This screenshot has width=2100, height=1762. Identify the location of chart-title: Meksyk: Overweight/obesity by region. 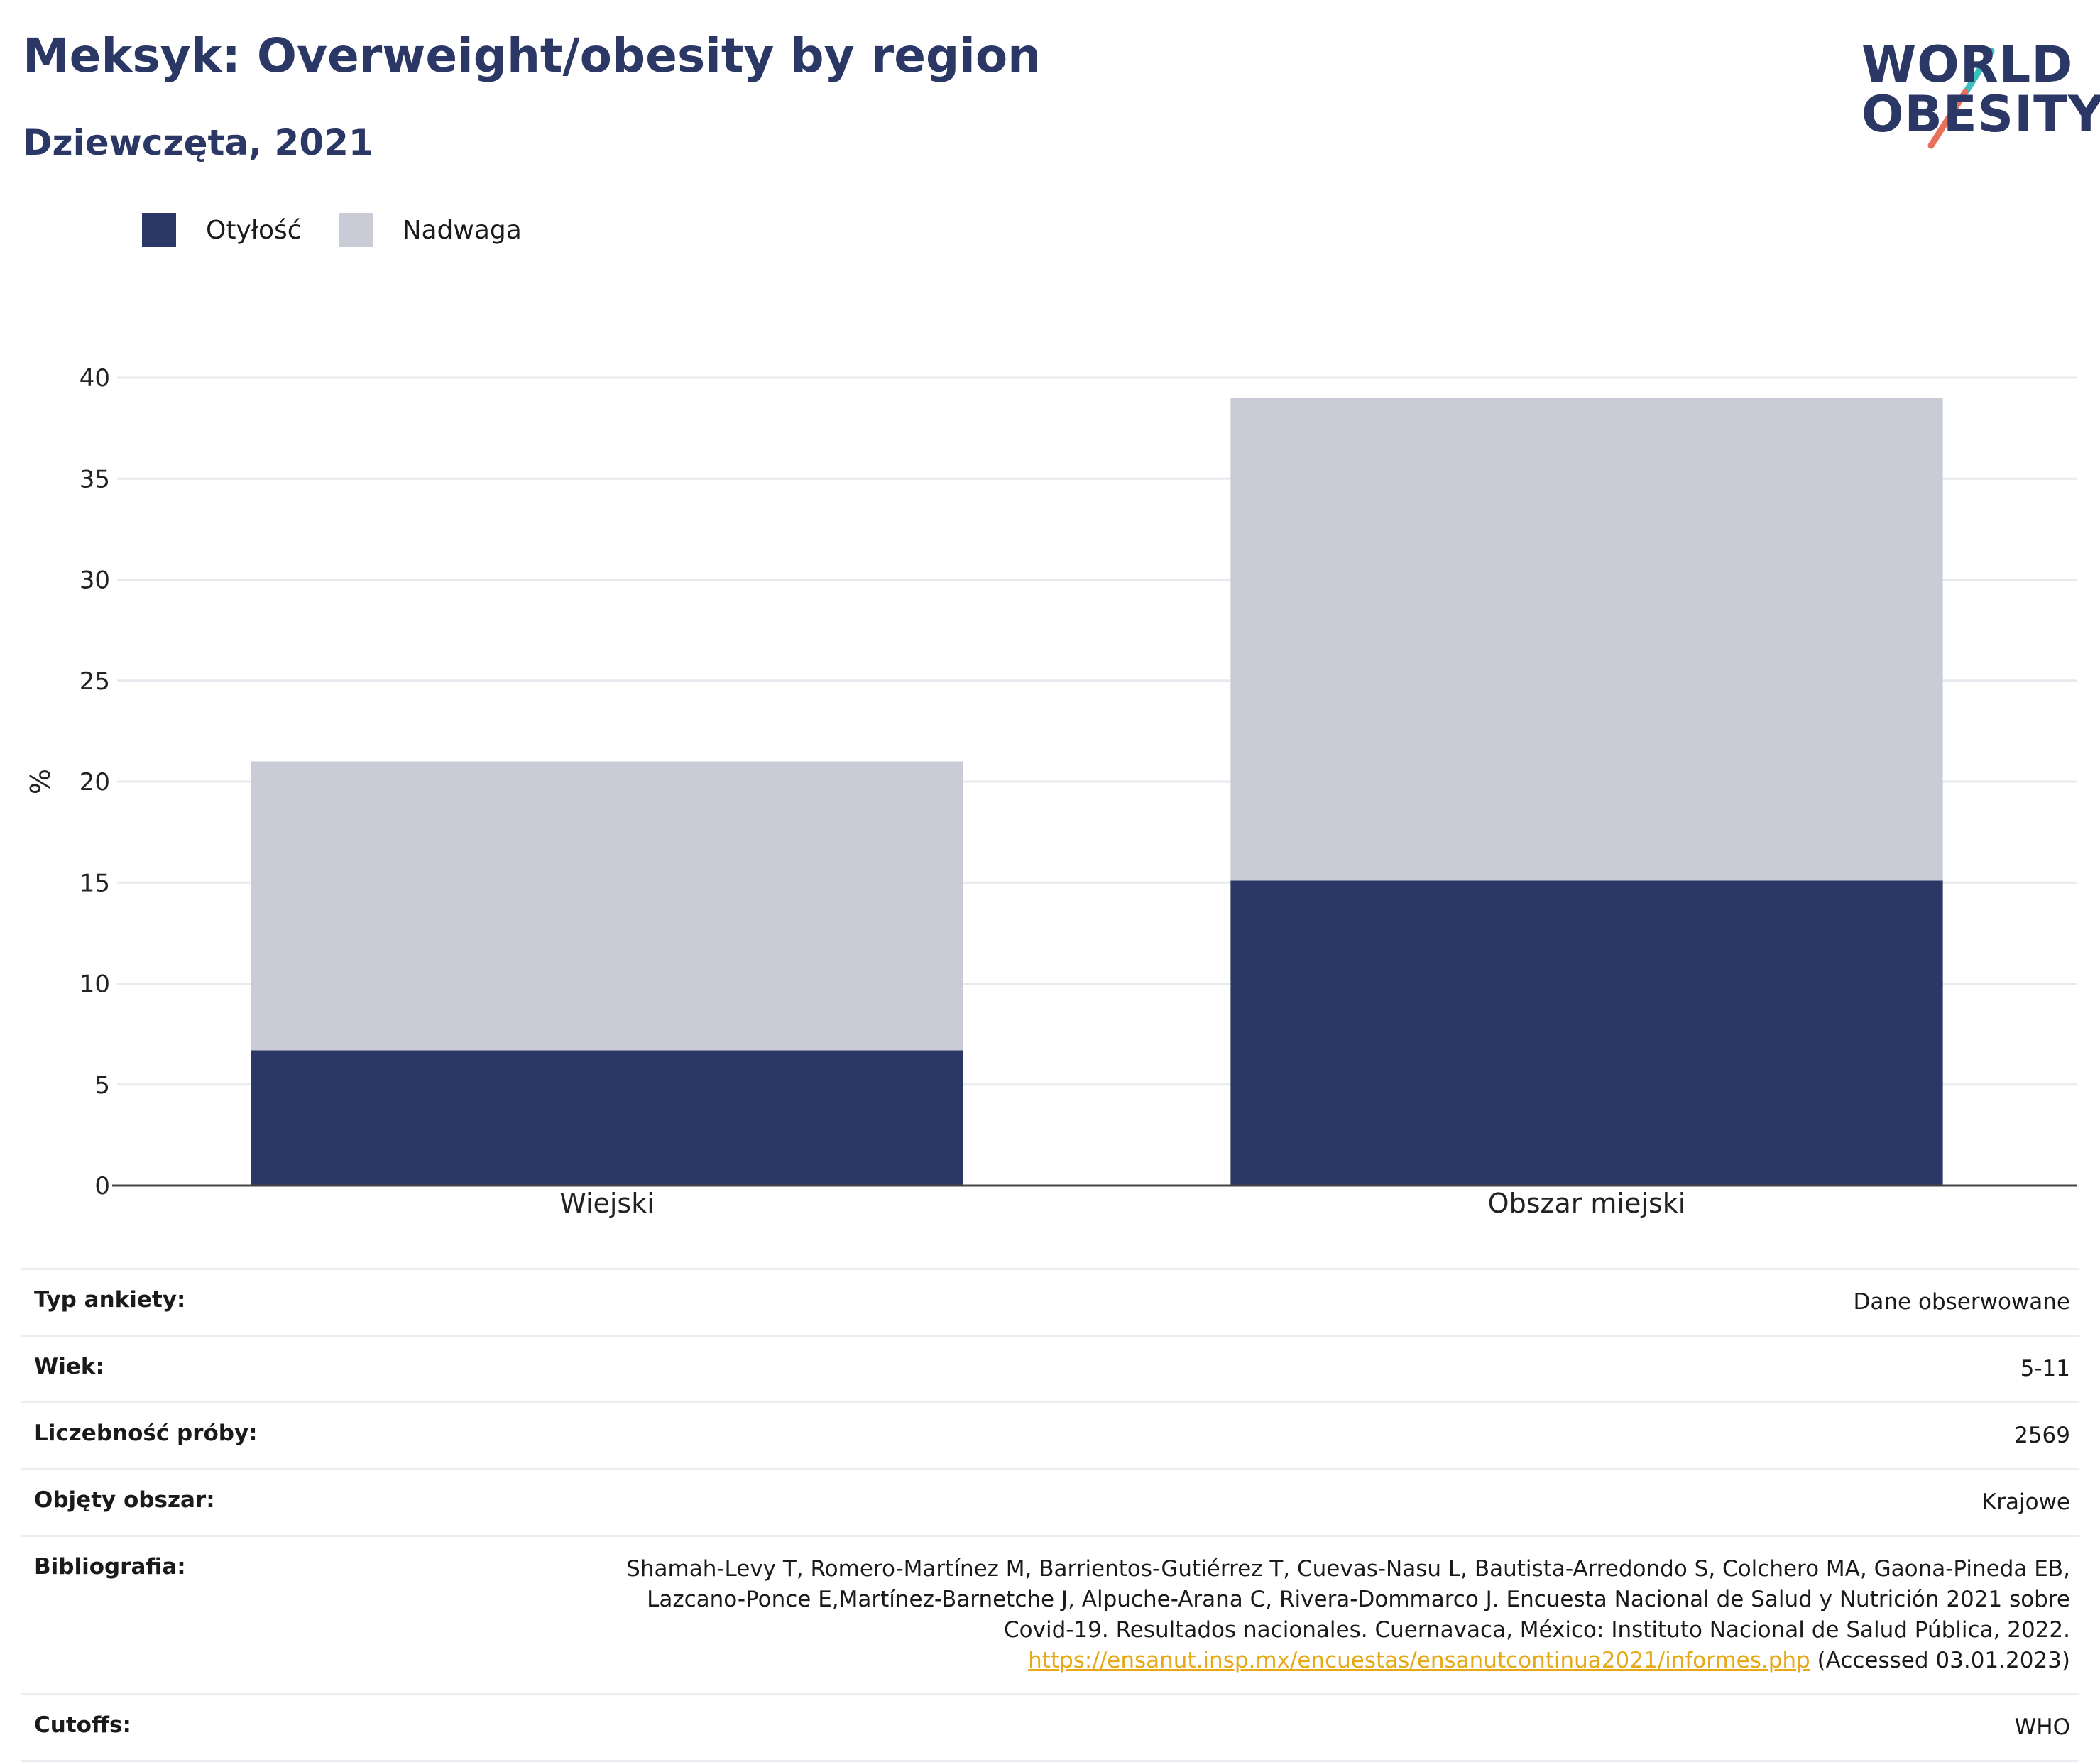
(532, 55).